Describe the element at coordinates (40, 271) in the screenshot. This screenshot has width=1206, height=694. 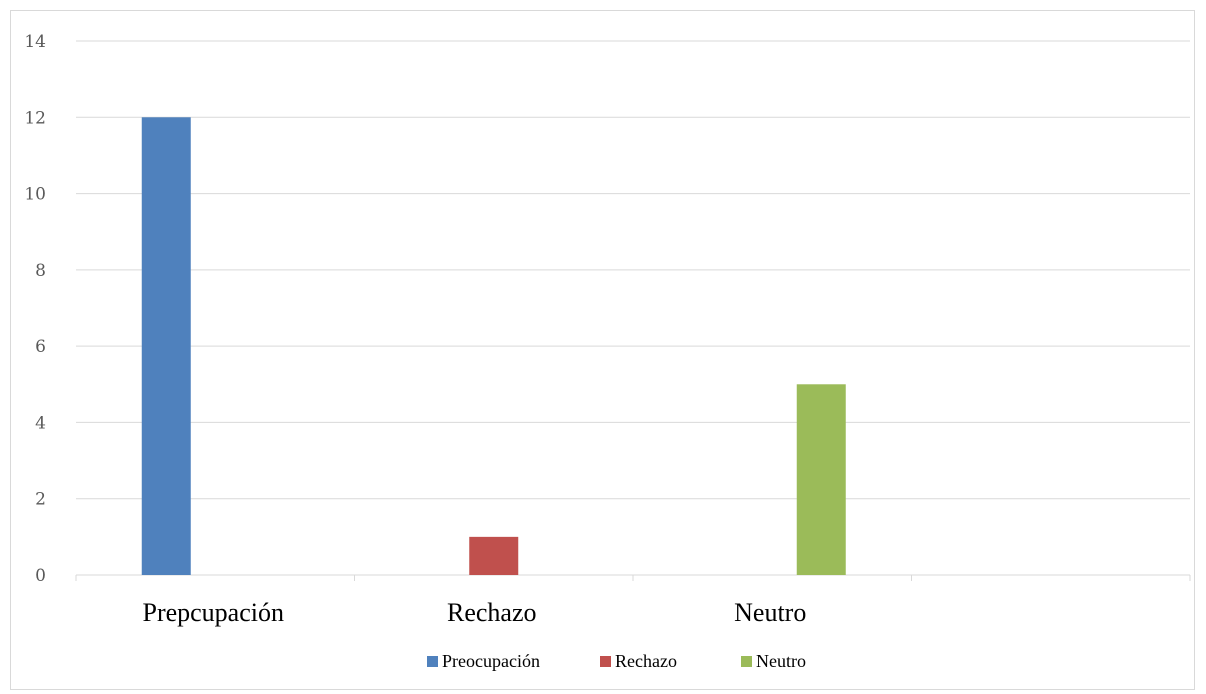
I see `y-tick-label: 8` at that location.